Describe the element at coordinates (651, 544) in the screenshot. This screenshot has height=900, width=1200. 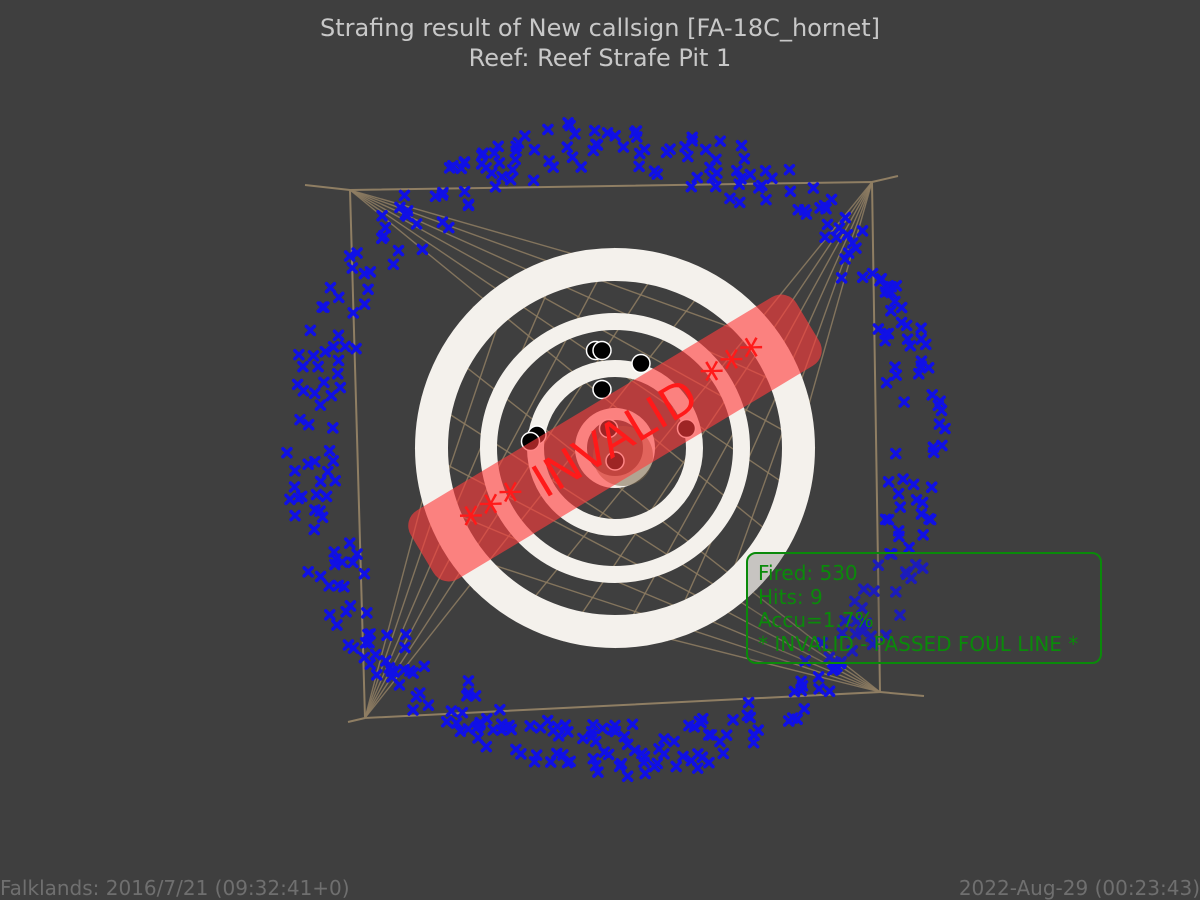
I see `frame-strut` at that location.